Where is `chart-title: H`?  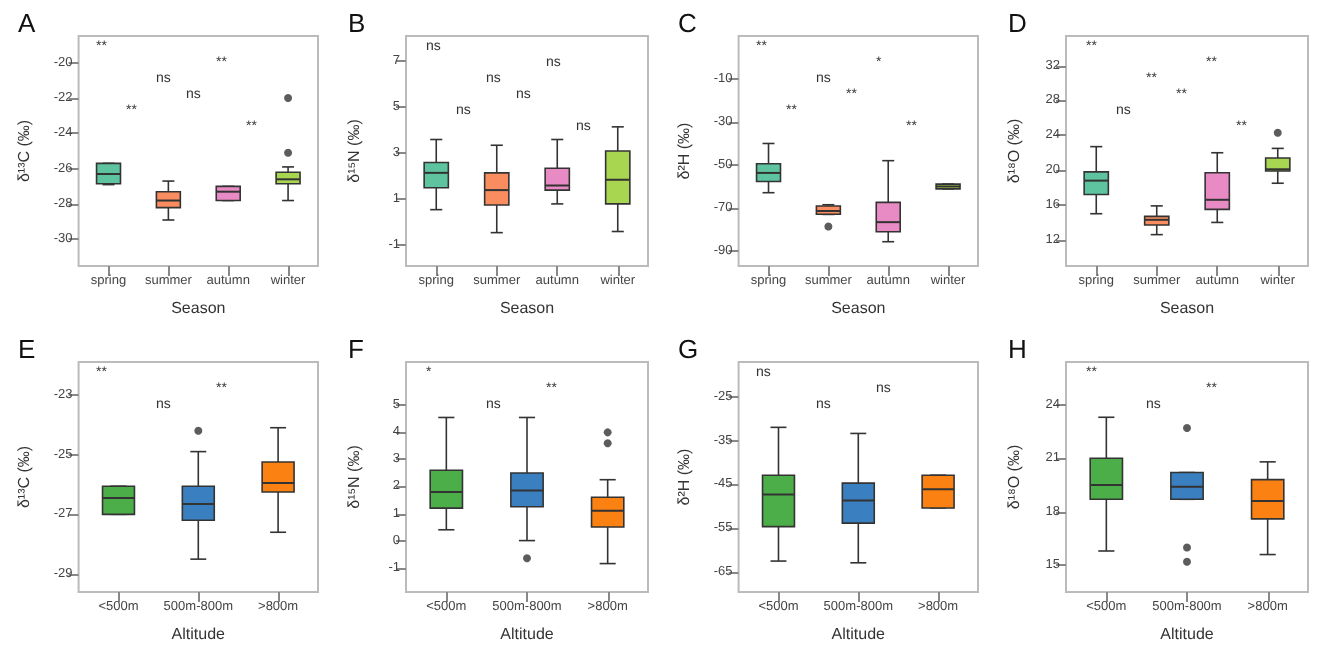
chart-title: H is located at coordinates (1017, 349).